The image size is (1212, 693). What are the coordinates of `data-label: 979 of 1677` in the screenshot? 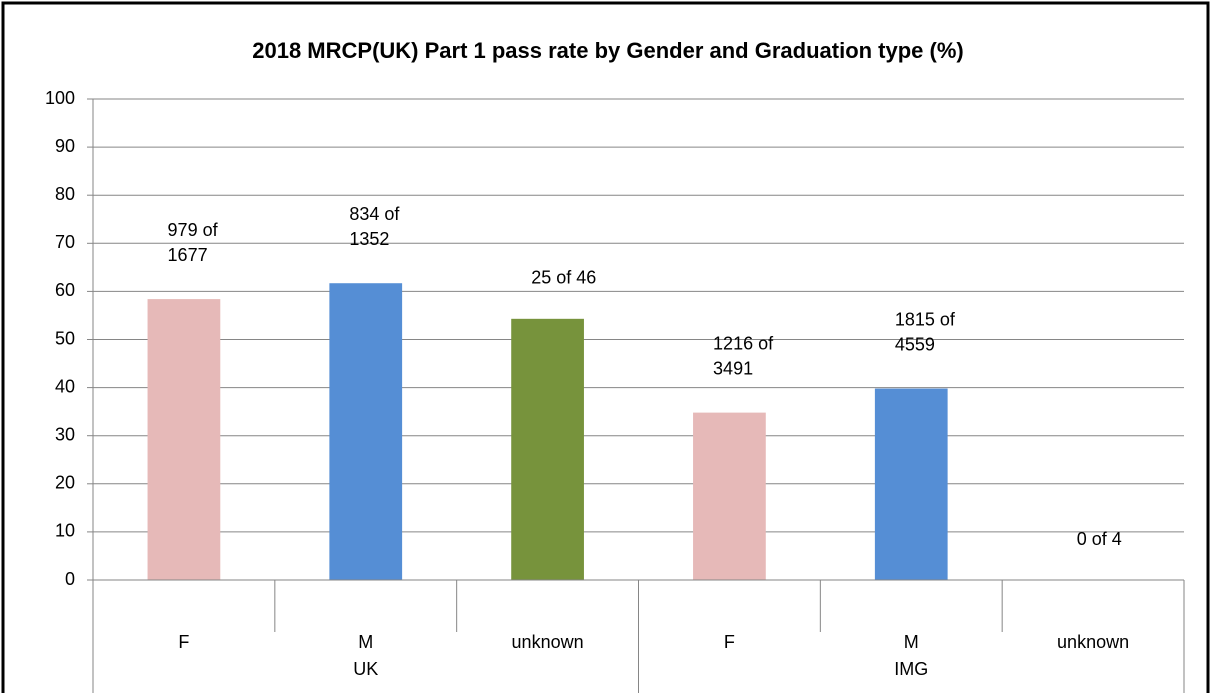 It's located at (193, 242).